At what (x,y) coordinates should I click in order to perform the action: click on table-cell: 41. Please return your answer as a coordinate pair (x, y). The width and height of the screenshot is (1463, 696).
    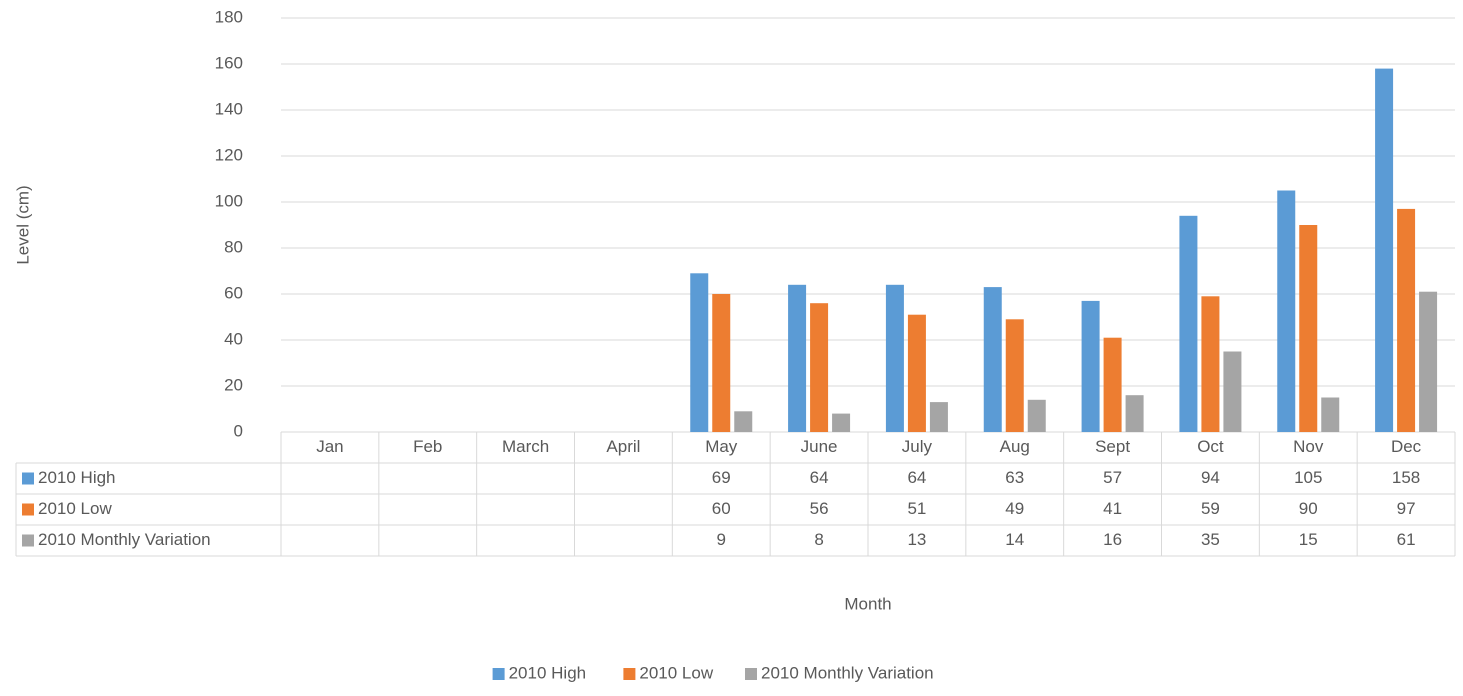
    Looking at the image, I should click on (1112, 508).